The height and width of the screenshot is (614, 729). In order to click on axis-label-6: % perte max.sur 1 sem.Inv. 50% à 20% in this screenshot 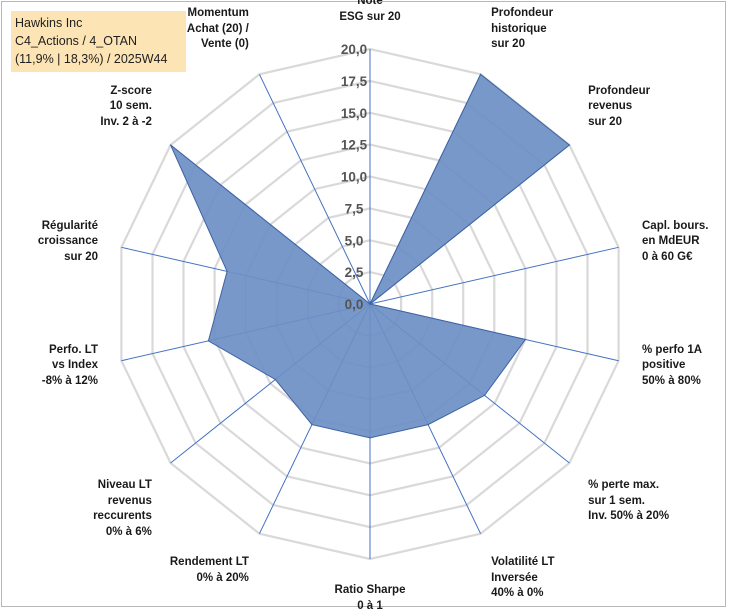, I will do `click(628, 501)`.